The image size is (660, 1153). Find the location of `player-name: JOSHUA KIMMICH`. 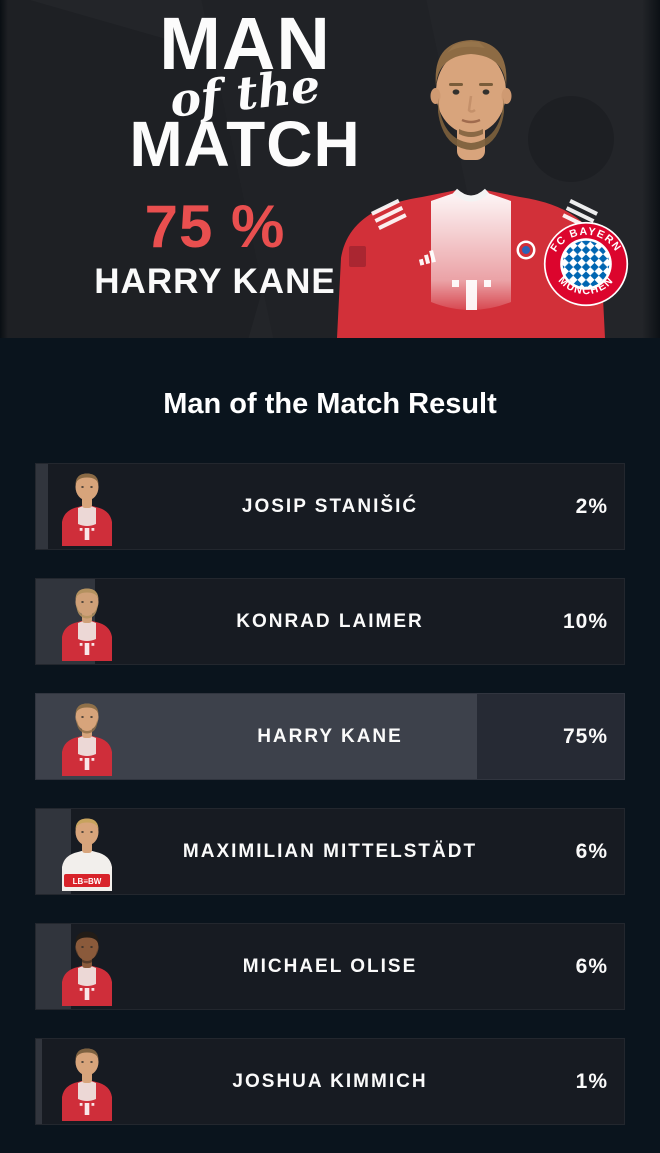

player-name: JOSHUA KIMMICH is located at coordinates (330, 1081).